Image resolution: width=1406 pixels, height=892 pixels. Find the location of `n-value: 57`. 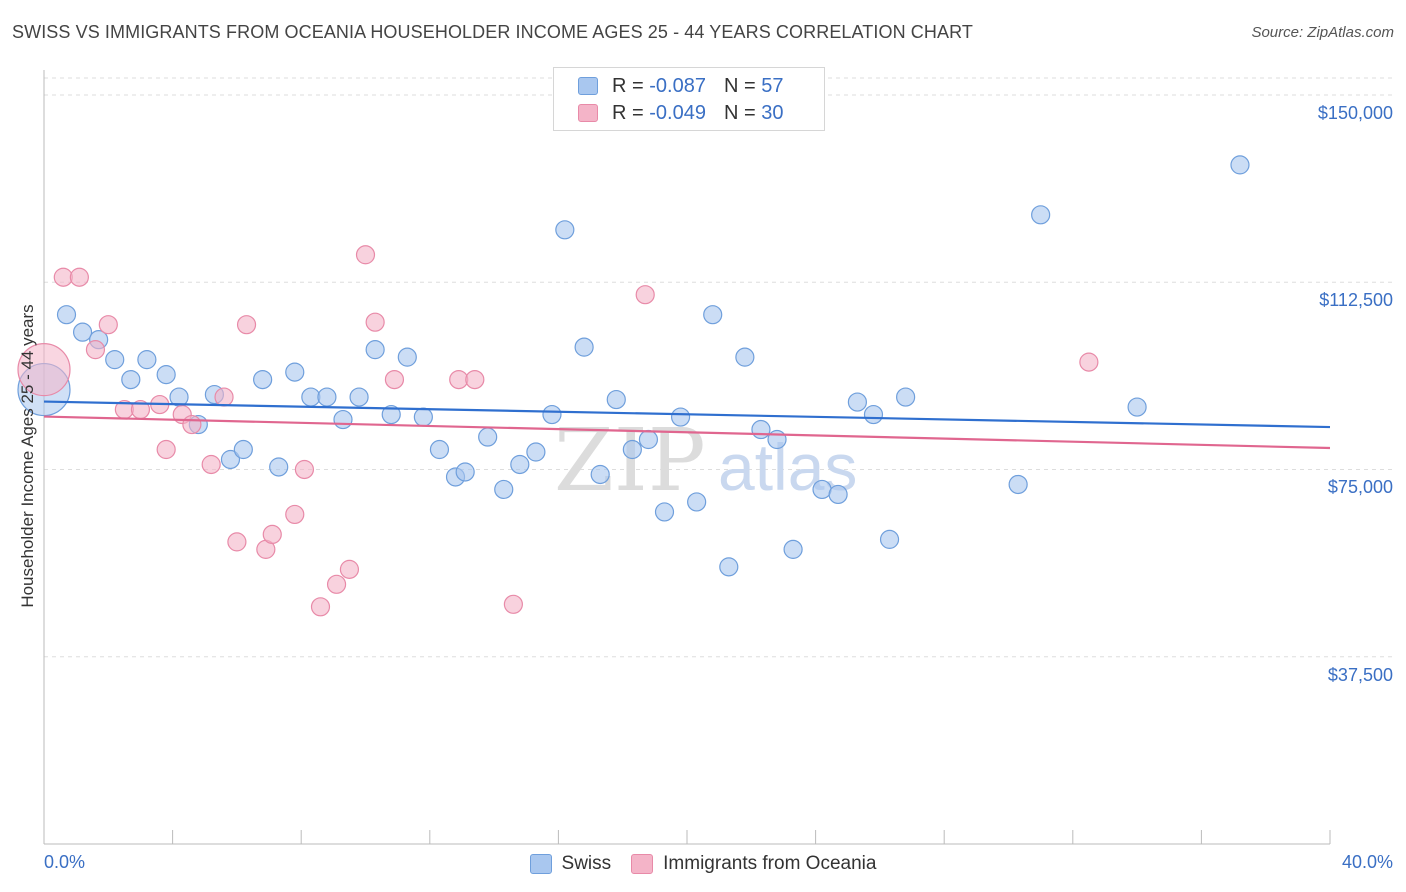

n-value: 57 is located at coordinates (772, 85).